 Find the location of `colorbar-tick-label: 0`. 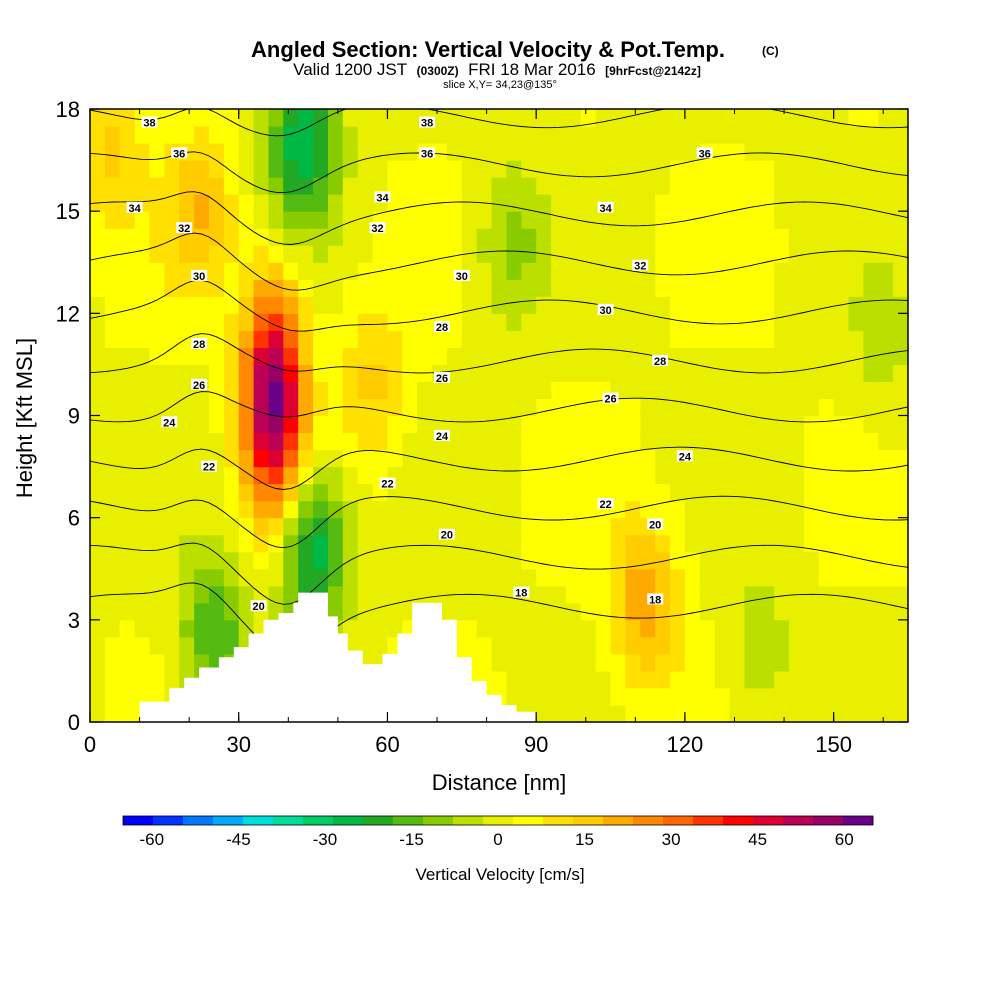

colorbar-tick-label: 0 is located at coordinates (497, 839).